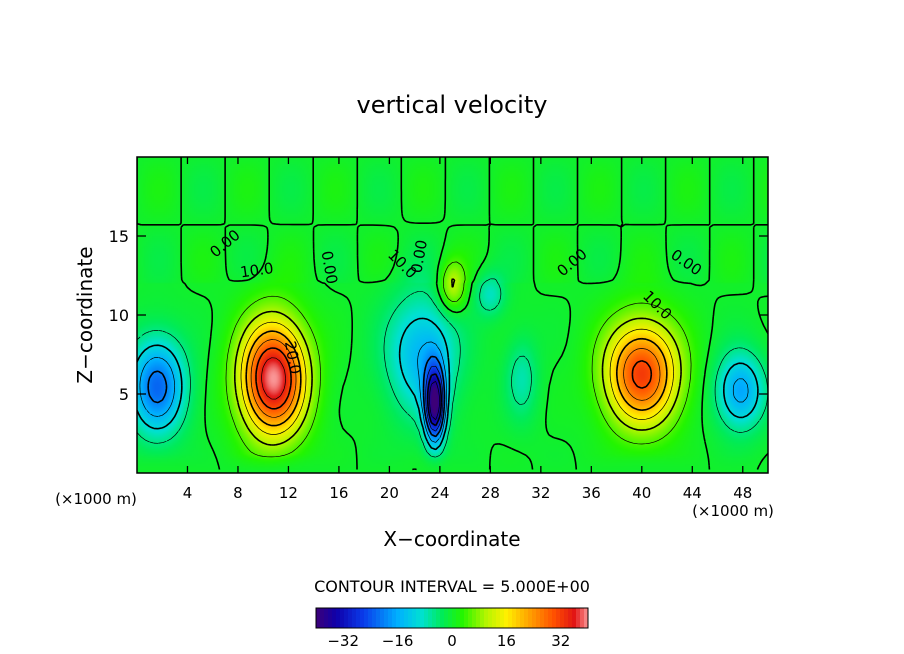 This screenshot has height=654, width=904. I want to click on contour-label: 20.0, so click(293, 358).